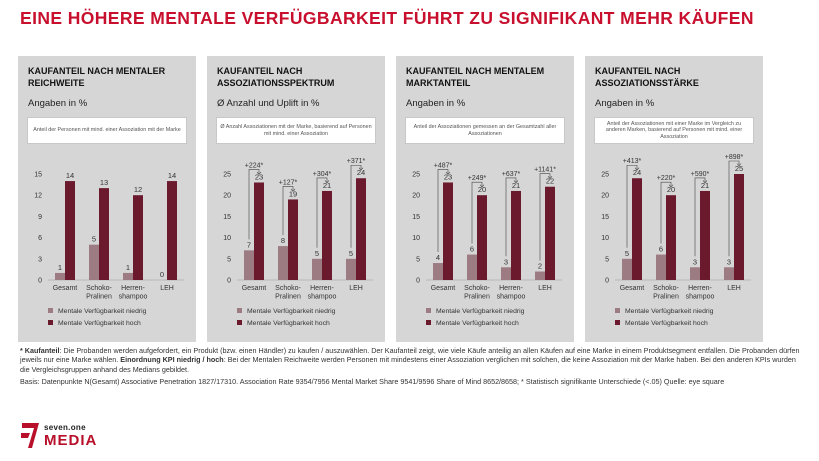 The width and height of the screenshot is (819, 461). Describe the element at coordinates (40, 217) in the screenshot. I see `y-tick-label: 9` at that location.